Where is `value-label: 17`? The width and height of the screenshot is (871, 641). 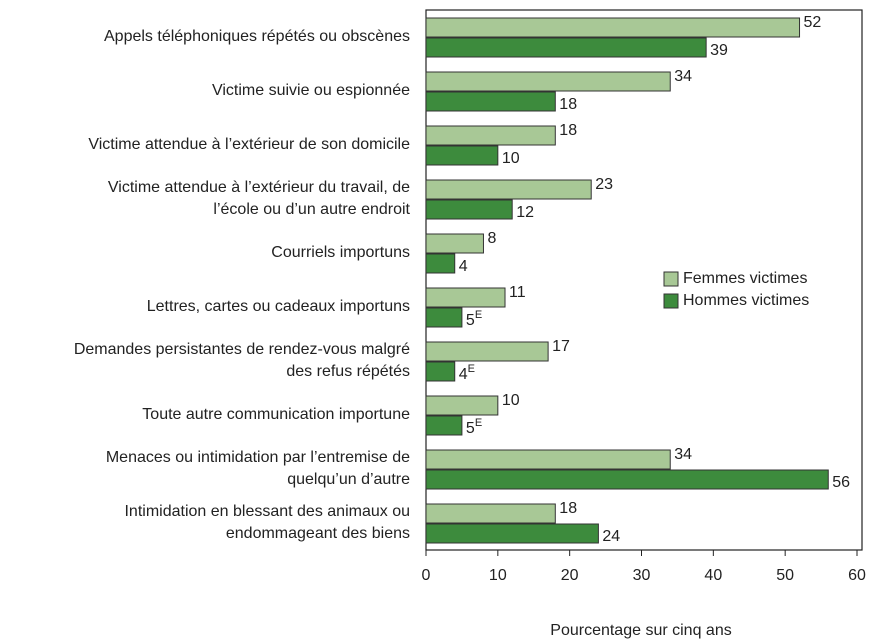 value-label: 17 is located at coordinates (561, 346).